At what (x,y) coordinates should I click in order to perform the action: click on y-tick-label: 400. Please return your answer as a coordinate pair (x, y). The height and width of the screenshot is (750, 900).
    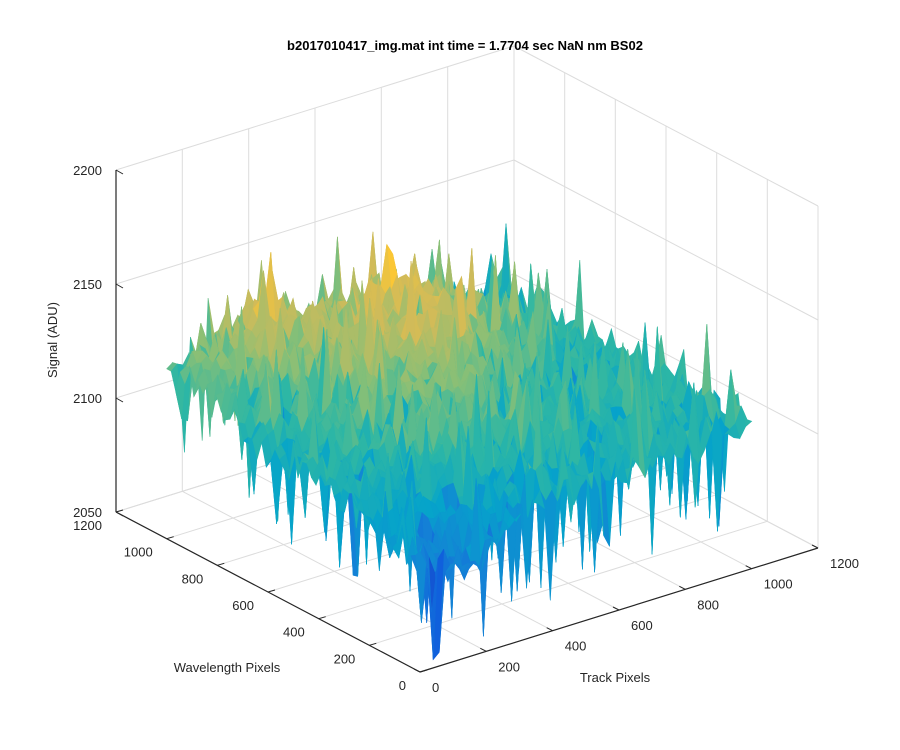
    Looking at the image, I should click on (294, 632).